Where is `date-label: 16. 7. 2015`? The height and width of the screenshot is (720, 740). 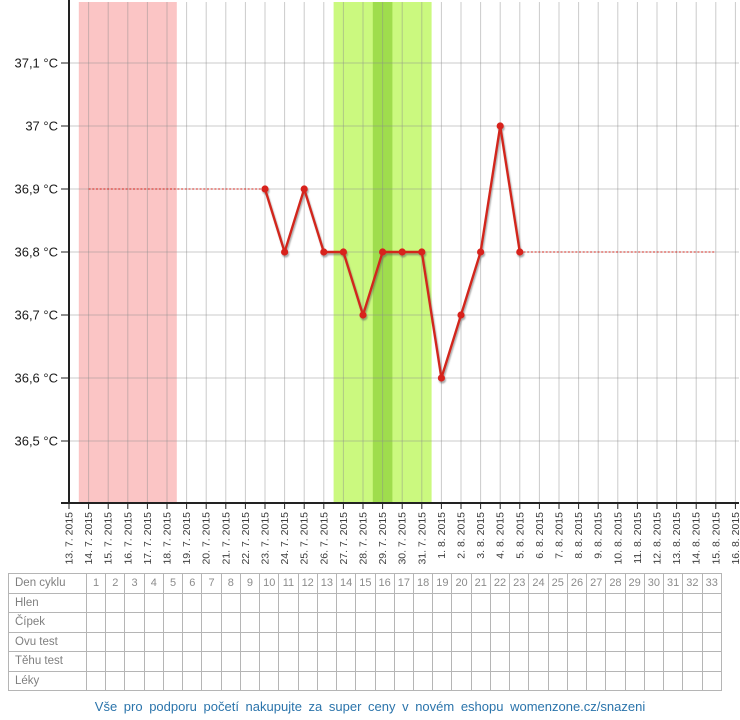
date-label: 16. 7. 2015 is located at coordinates (128, 538).